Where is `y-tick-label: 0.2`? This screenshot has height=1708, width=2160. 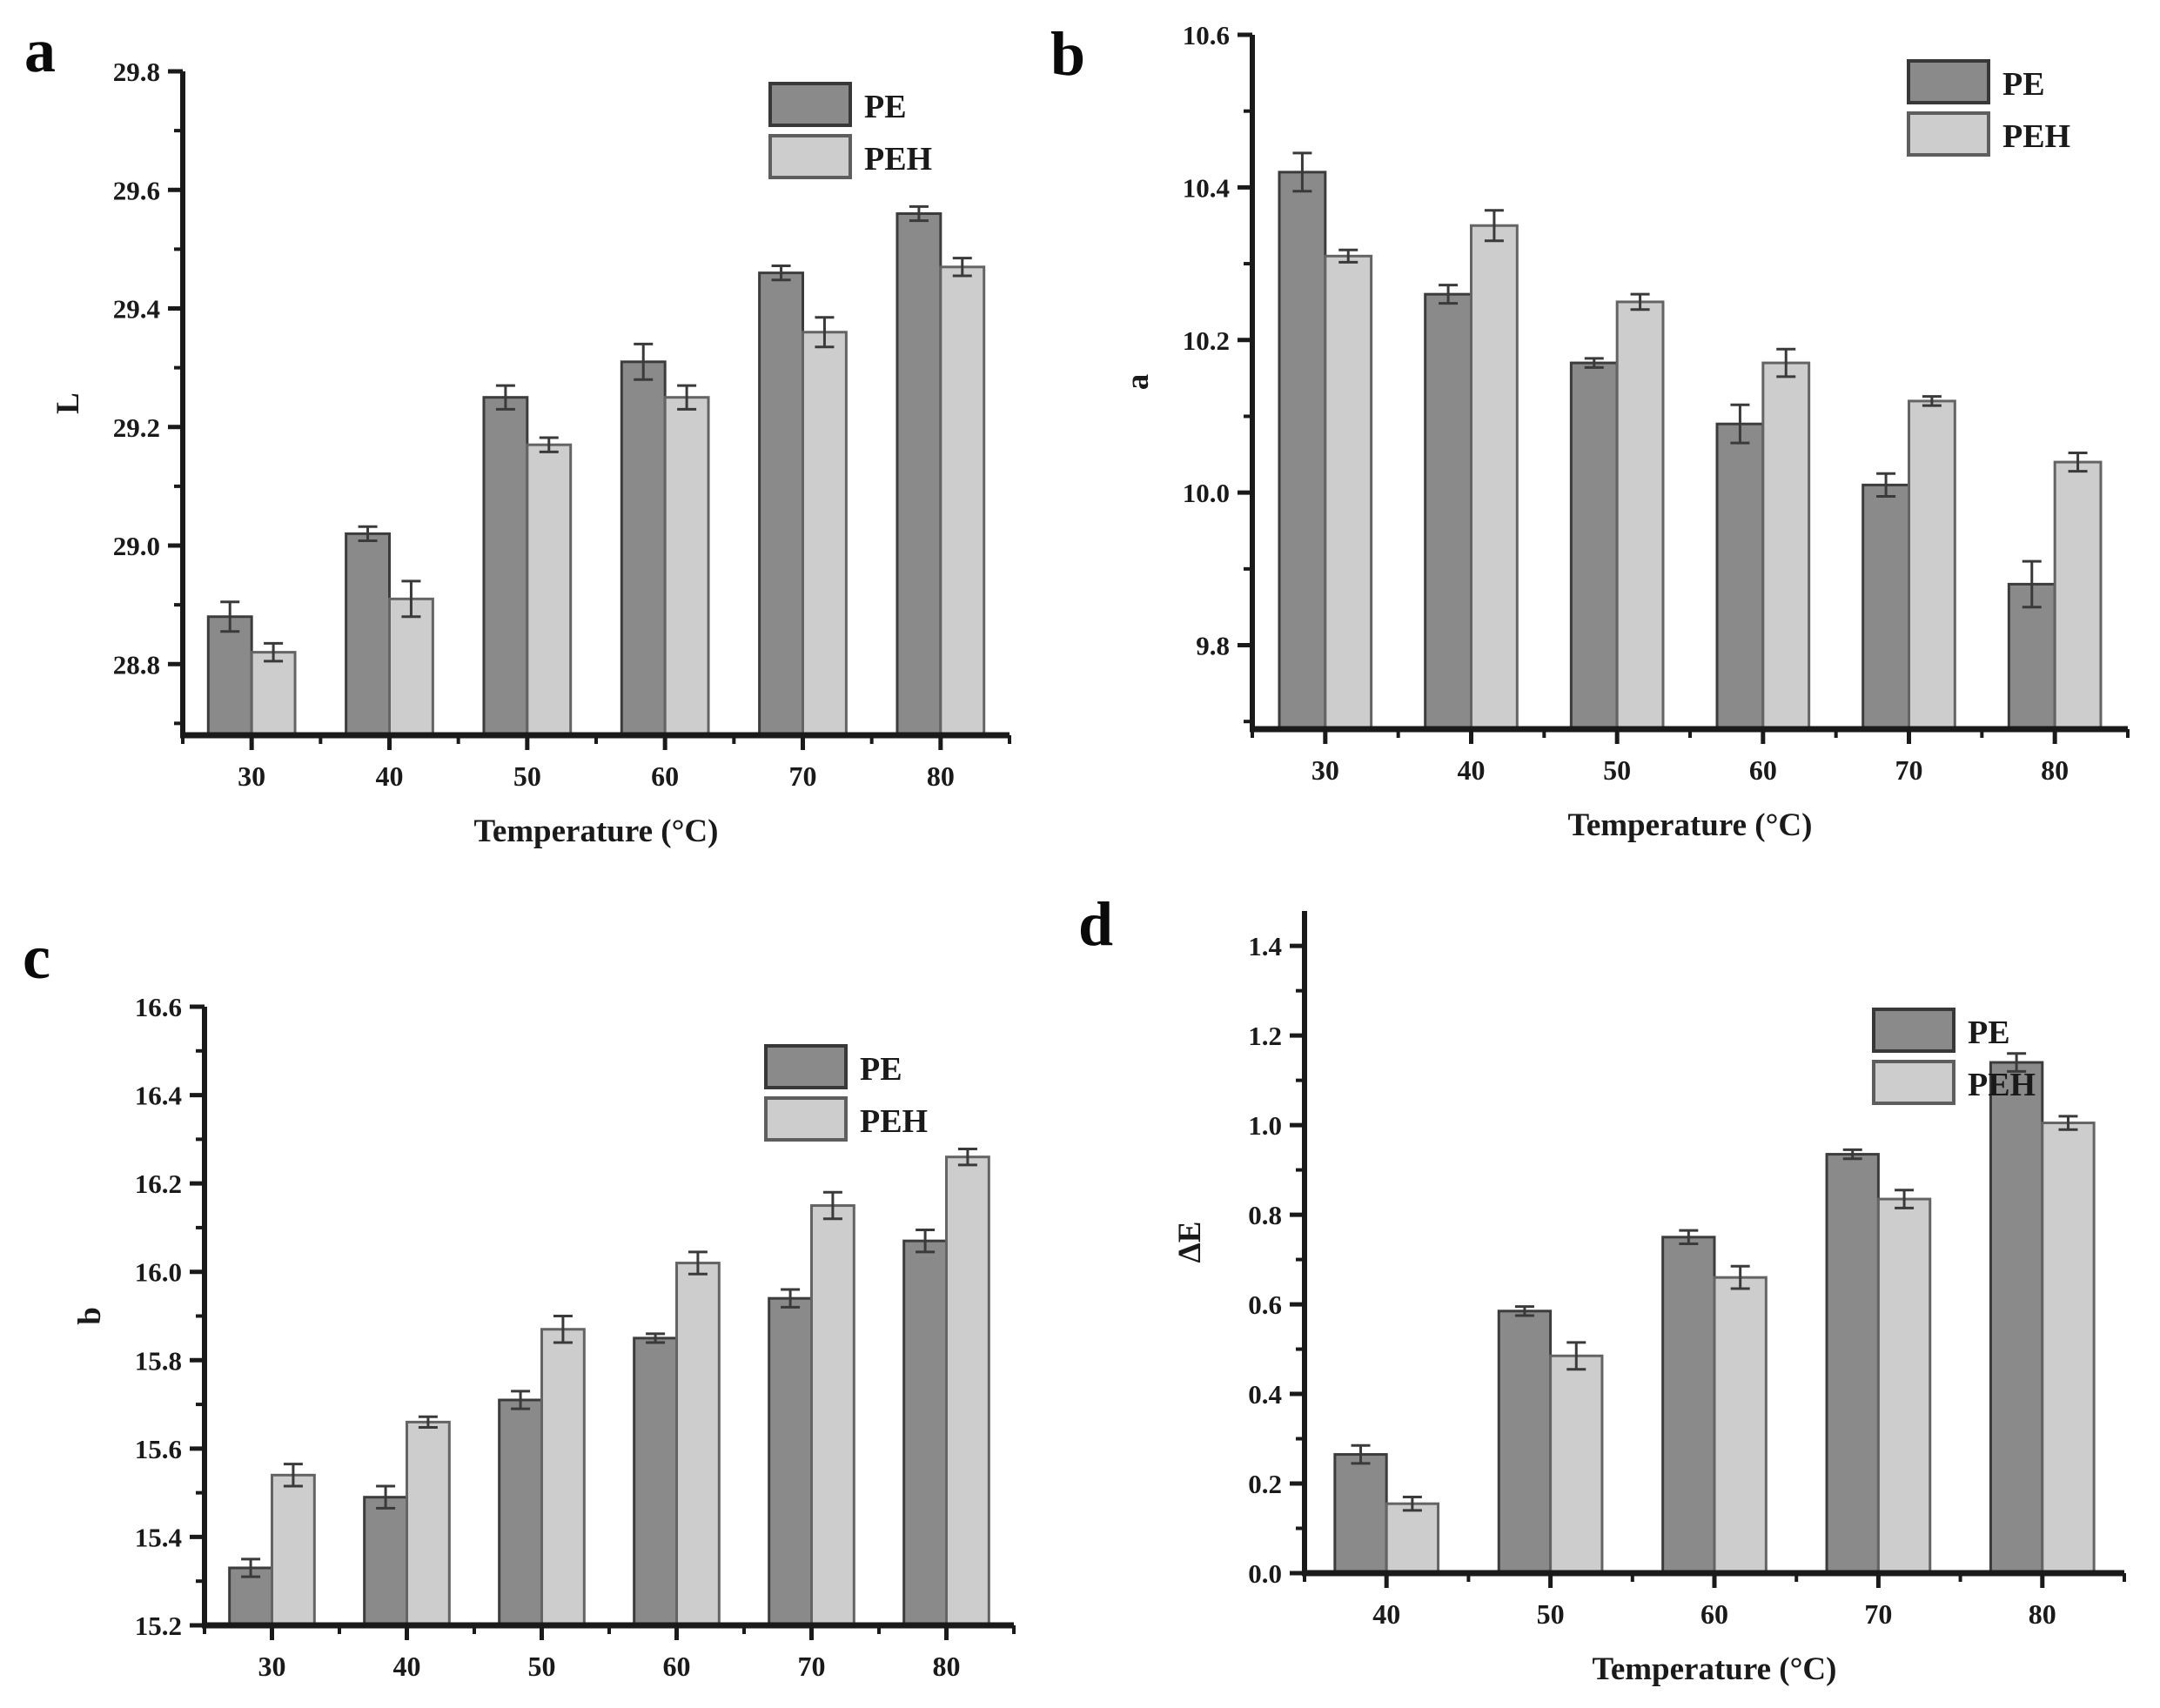 y-tick-label: 0.2 is located at coordinates (1265, 1484).